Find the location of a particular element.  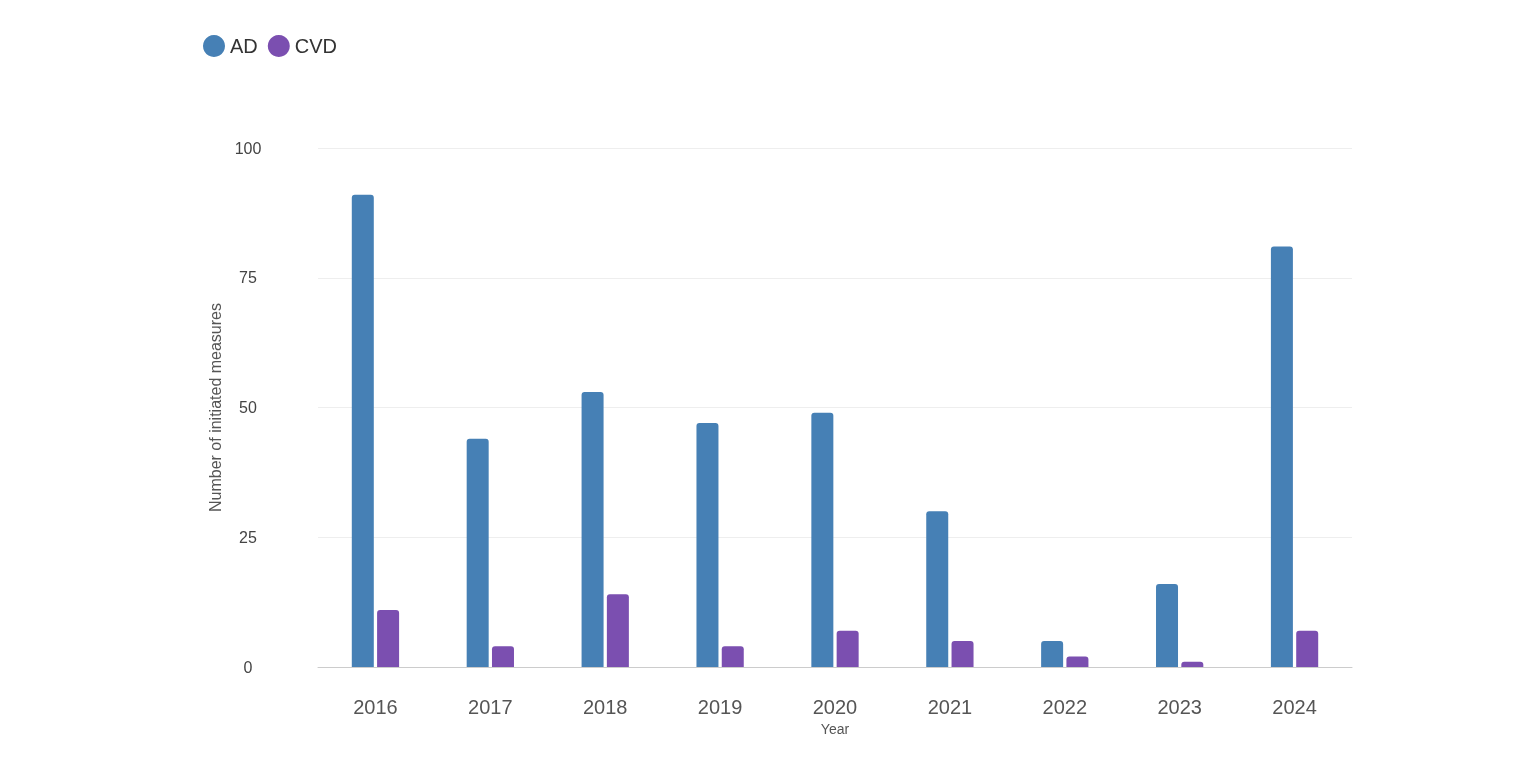

x-tick-label: 2019 is located at coordinates (720, 707).